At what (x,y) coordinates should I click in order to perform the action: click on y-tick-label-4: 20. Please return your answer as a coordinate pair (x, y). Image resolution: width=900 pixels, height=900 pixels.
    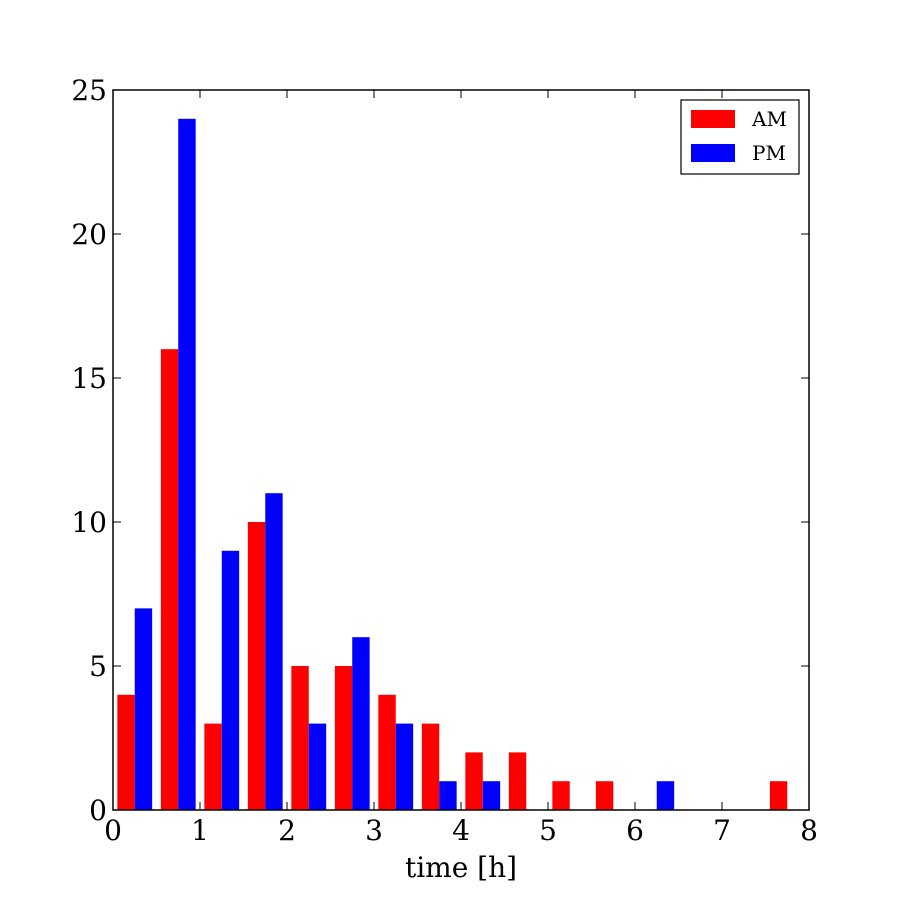
    Looking at the image, I should click on (89, 234).